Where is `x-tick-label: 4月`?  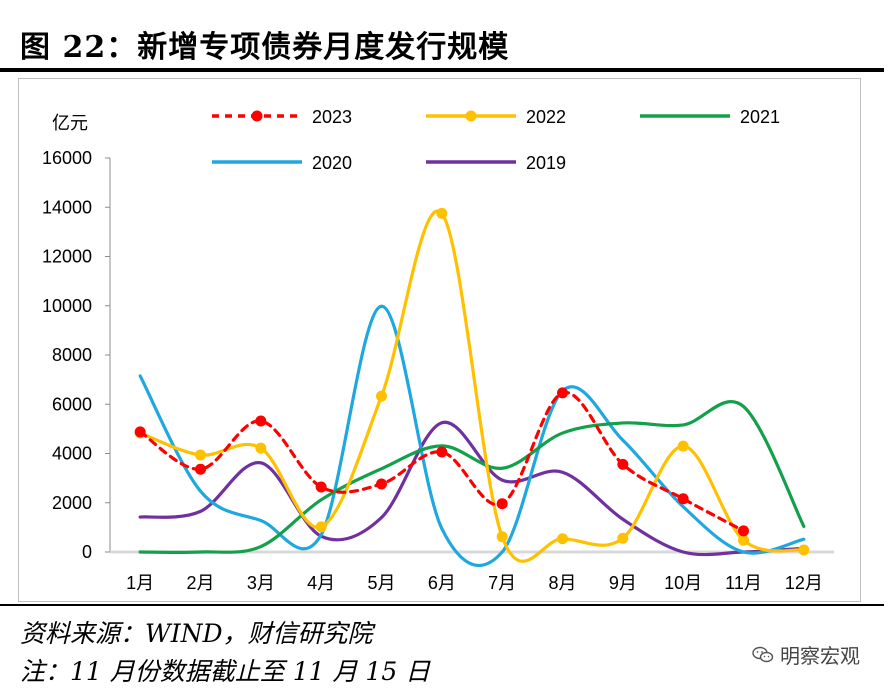
x-tick-label: 4月 is located at coordinates (321, 583).